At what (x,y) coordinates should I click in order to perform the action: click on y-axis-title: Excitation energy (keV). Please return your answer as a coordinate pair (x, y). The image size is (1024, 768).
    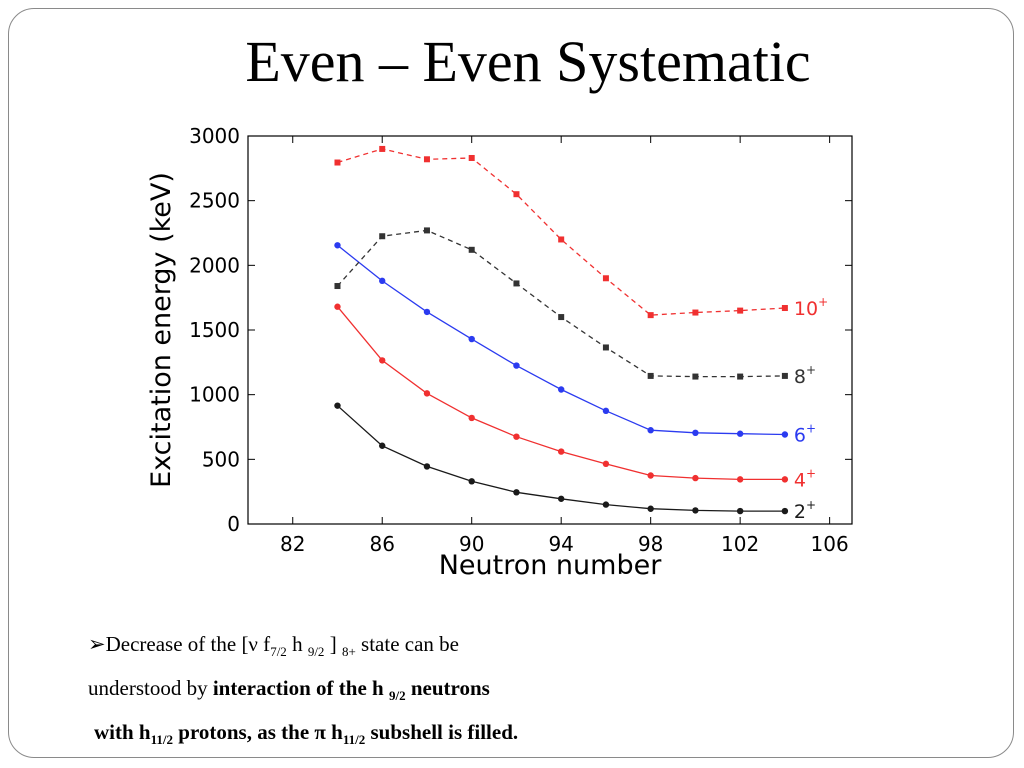
    Looking at the image, I should click on (161, 330).